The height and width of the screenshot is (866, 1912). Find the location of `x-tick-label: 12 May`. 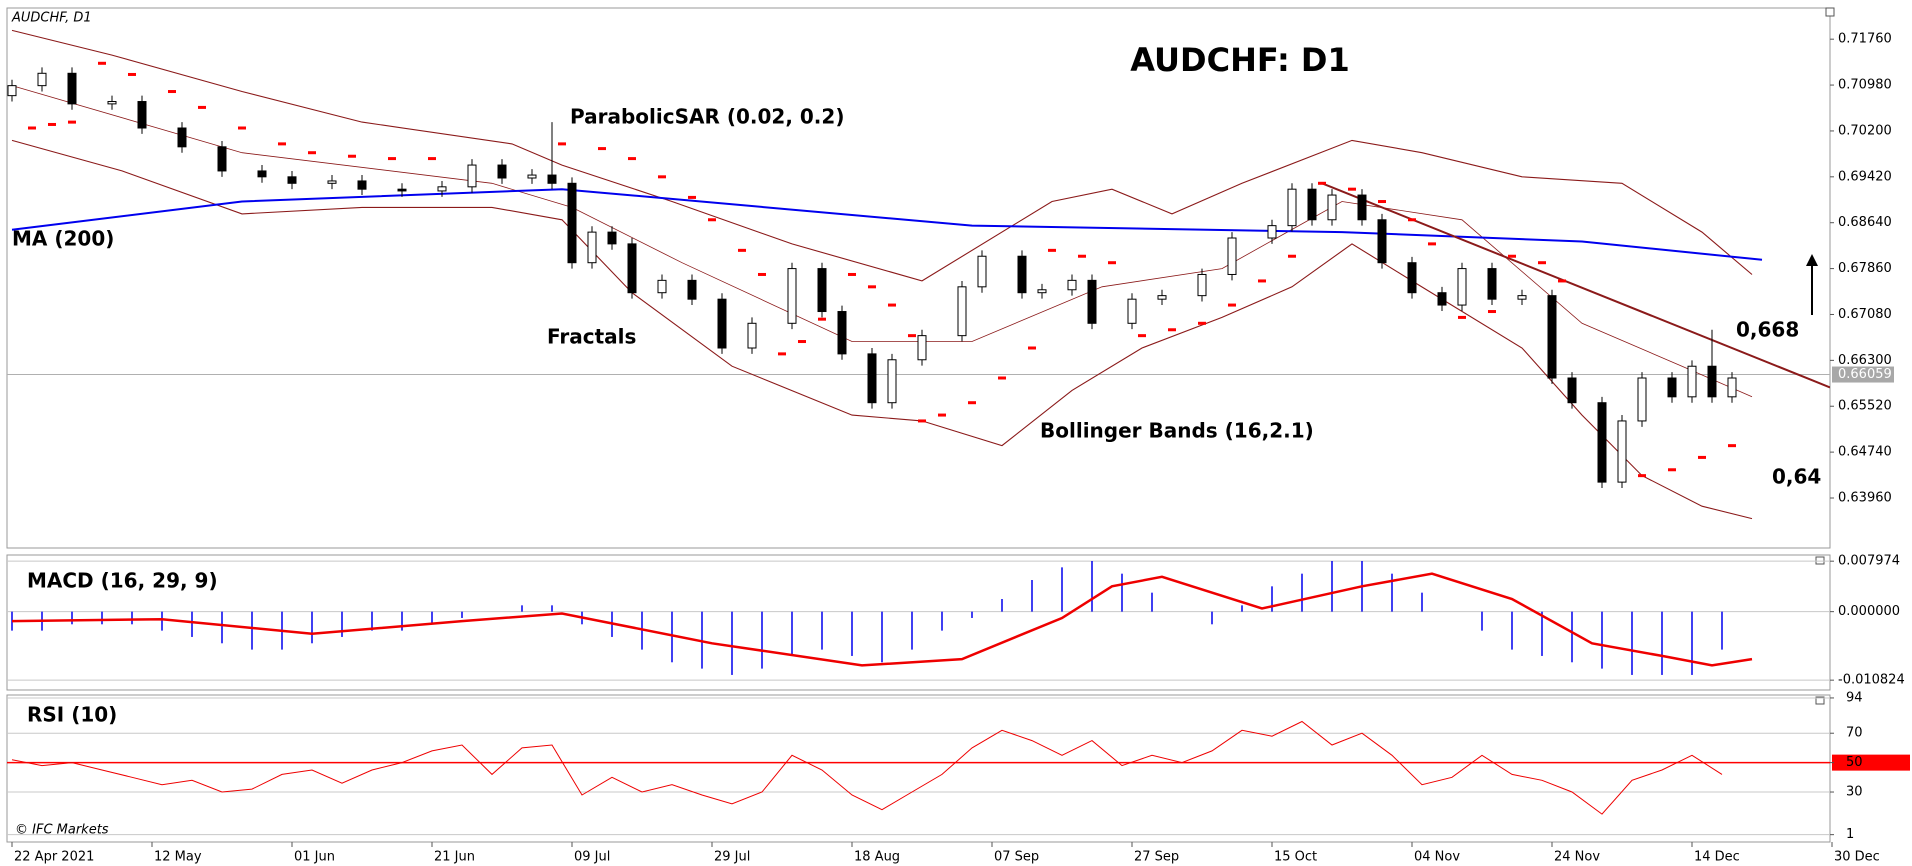

x-tick-label: 12 May is located at coordinates (178, 857).